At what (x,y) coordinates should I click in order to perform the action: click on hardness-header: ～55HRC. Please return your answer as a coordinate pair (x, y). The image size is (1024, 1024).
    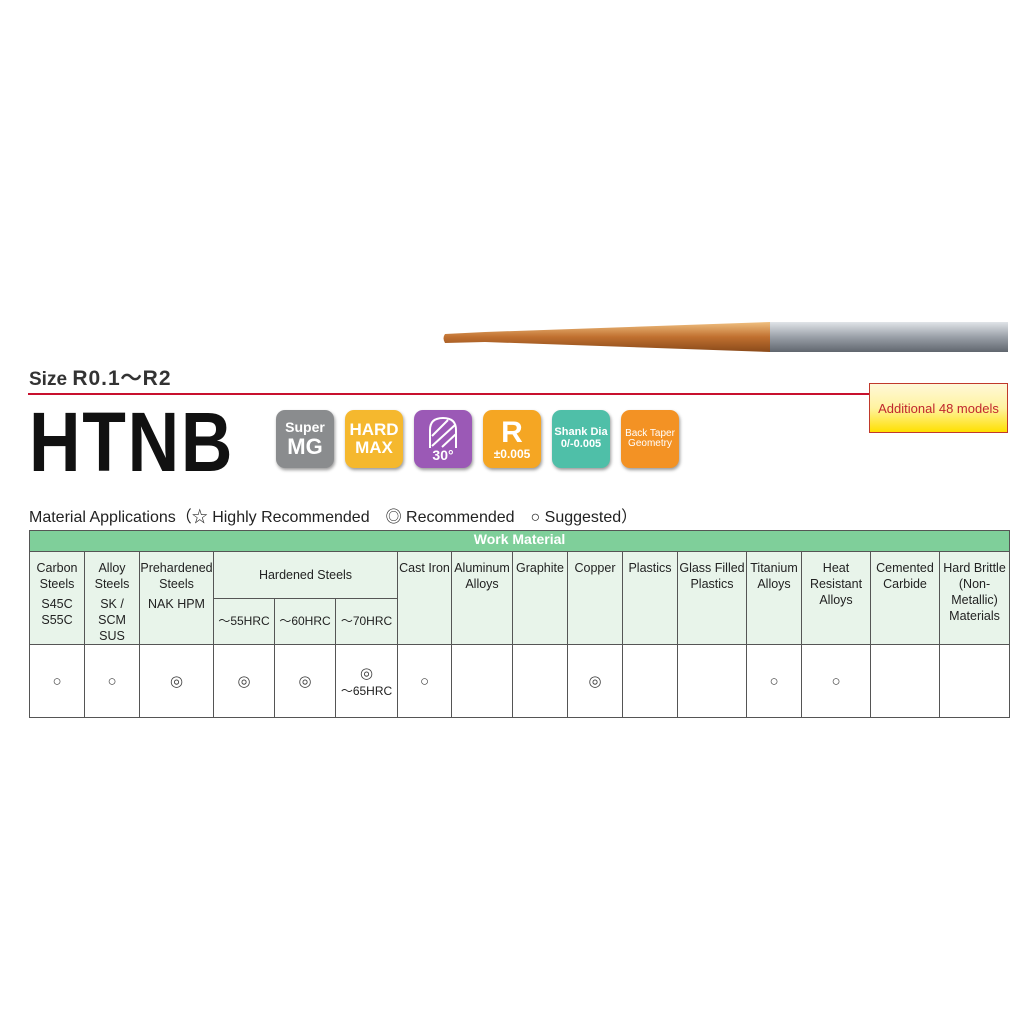
    Looking at the image, I should click on (244, 621).